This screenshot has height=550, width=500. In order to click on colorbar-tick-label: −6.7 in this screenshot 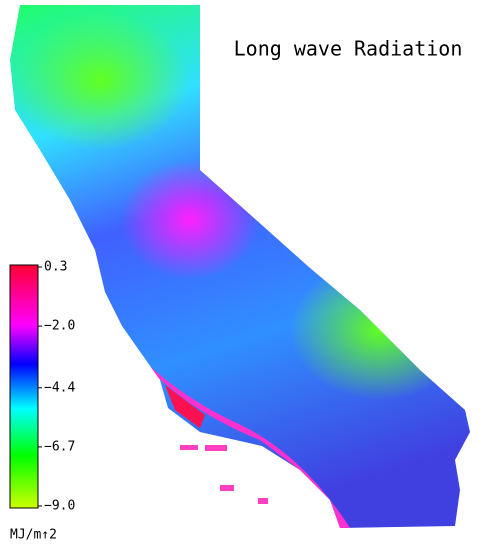, I will do `click(59, 446)`.